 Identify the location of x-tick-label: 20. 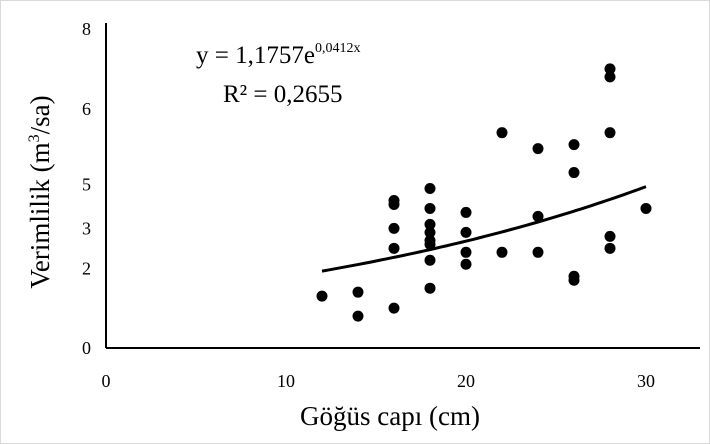
(466, 381).